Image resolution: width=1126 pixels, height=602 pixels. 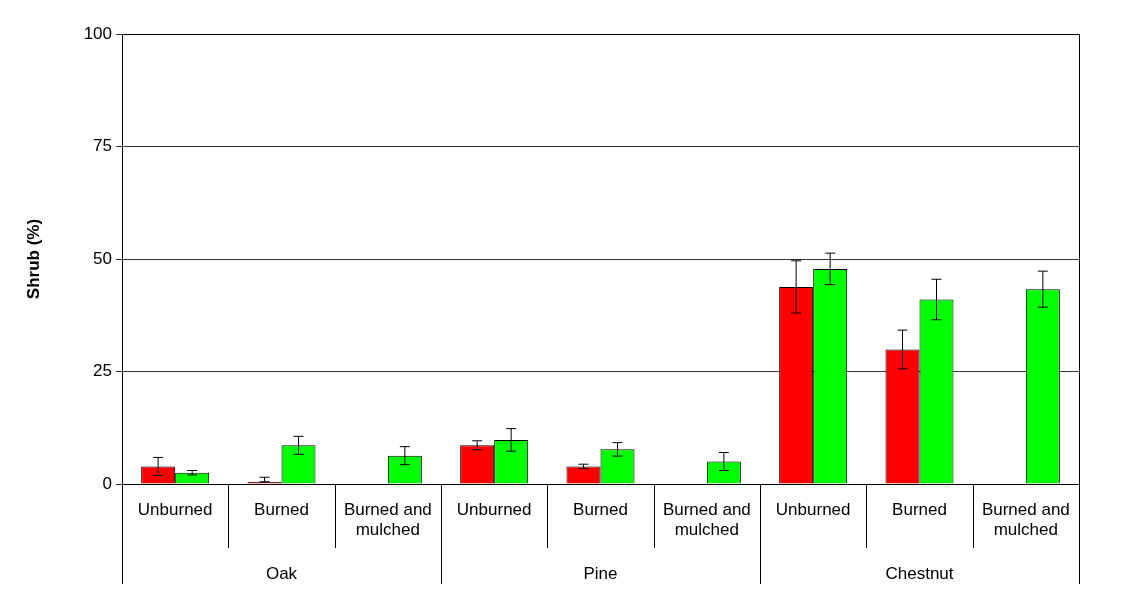 I want to click on text: Chestnut, so click(x=919, y=573).